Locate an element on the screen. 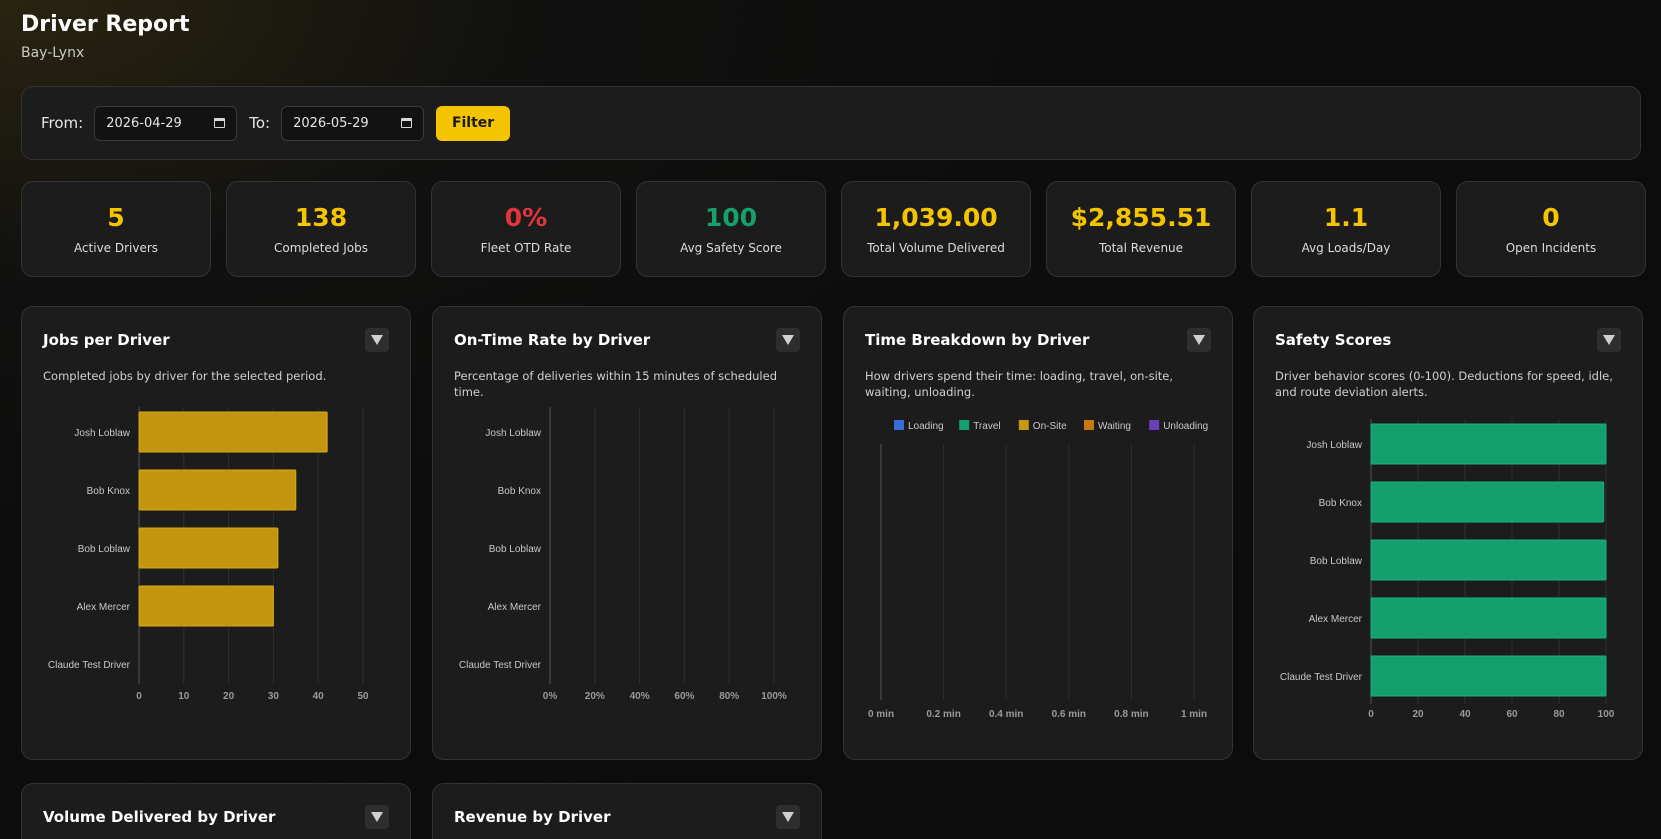 The height and width of the screenshot is (839, 1661). x-tick-label: 0.6 min is located at coordinates (1069, 714).